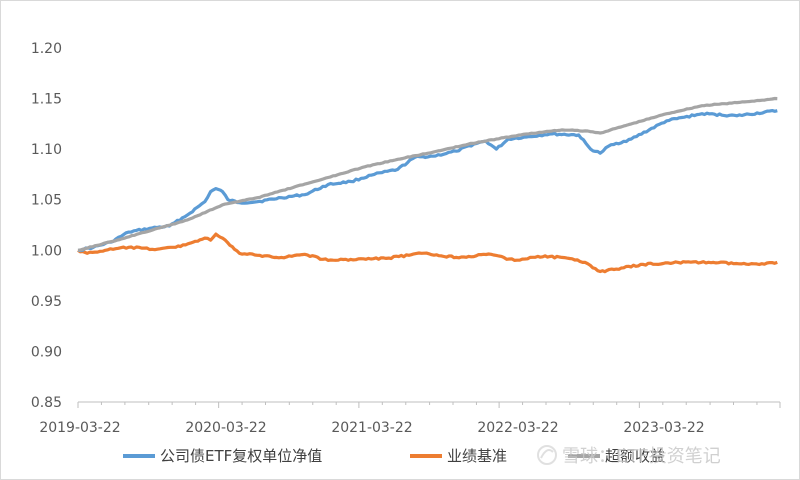  What do you see at coordinates (635, 456) in the screenshot?
I see `legend-label: 超额收益` at bounding box center [635, 456].